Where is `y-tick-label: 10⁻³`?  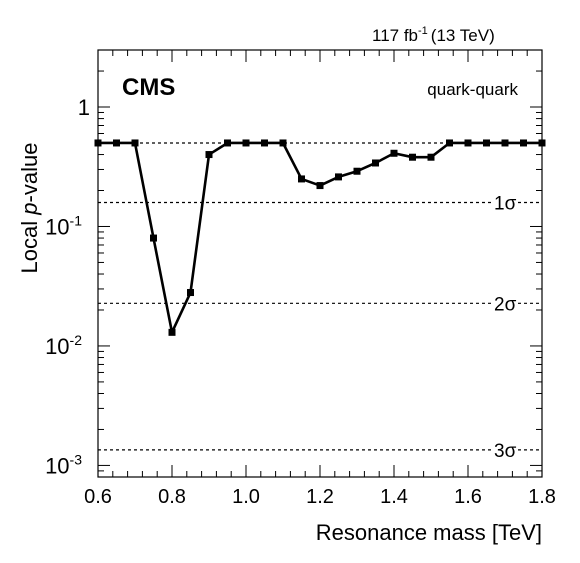 y-tick-label: 10⁻³ is located at coordinates (63, 464).